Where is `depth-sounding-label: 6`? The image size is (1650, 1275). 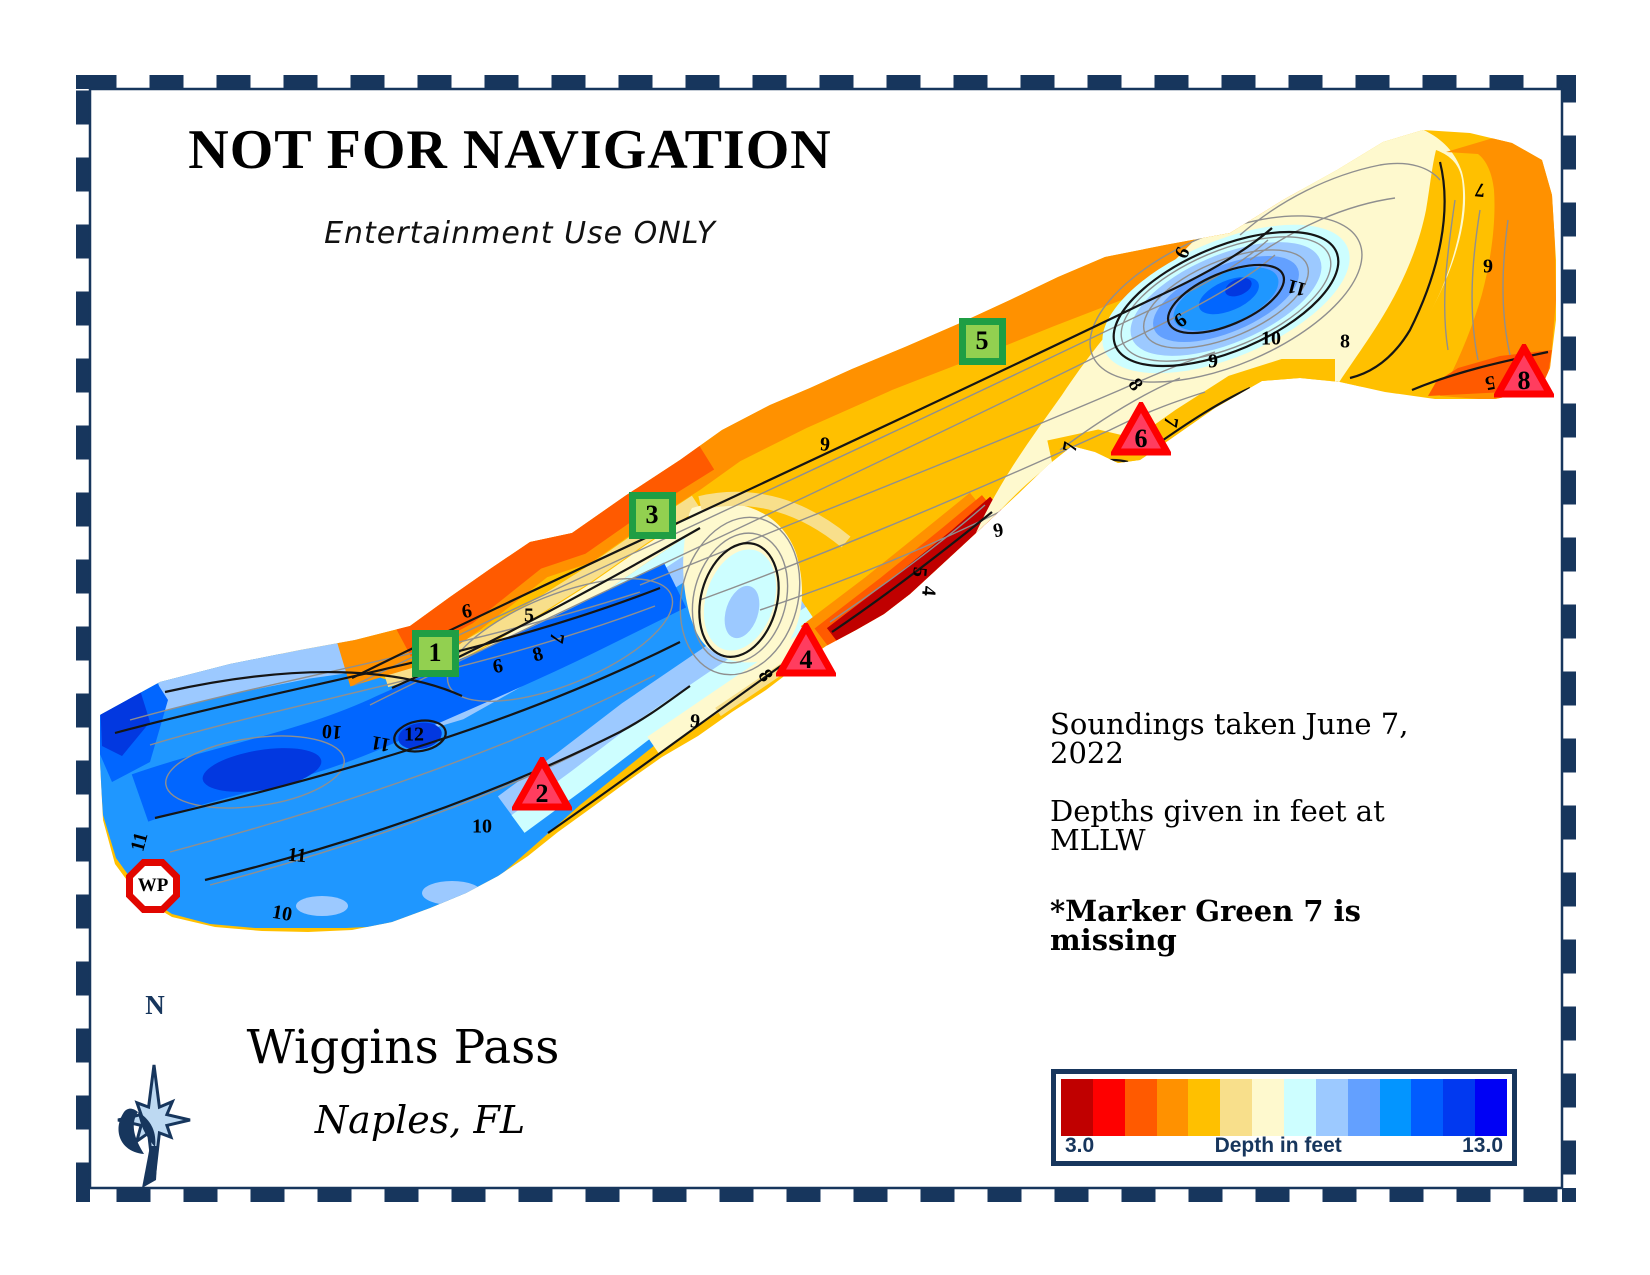 depth-sounding-label: 6 is located at coordinates (825, 443).